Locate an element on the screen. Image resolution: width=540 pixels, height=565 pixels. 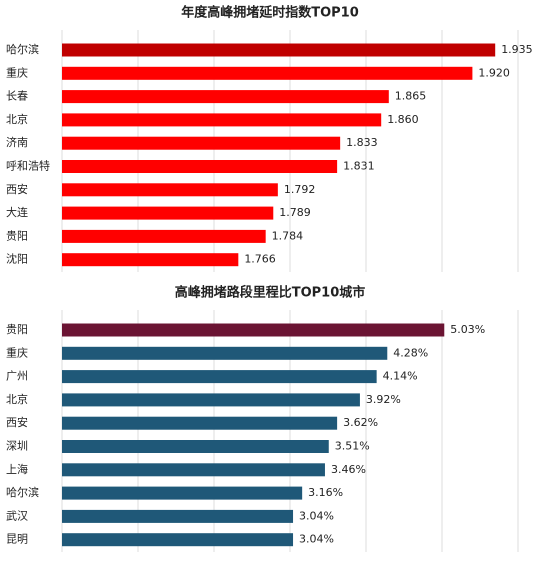
value-label: 3.16% is located at coordinates (325, 492).